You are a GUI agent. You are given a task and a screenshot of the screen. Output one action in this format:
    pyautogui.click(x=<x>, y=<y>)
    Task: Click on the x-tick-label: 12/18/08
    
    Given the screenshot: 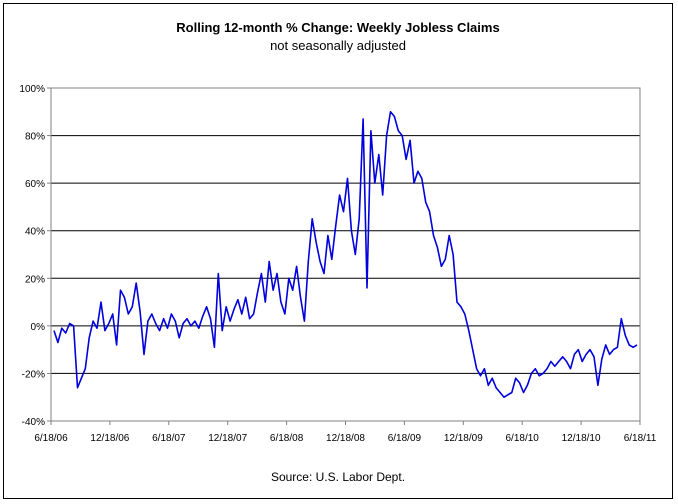 What is the action you would take?
    pyautogui.click(x=345, y=438)
    